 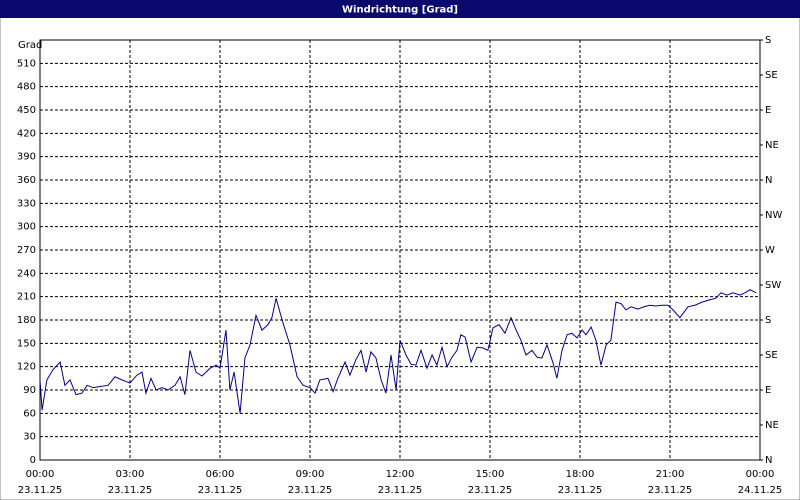 I want to click on y-tick-label: 180, so click(x=26, y=320).